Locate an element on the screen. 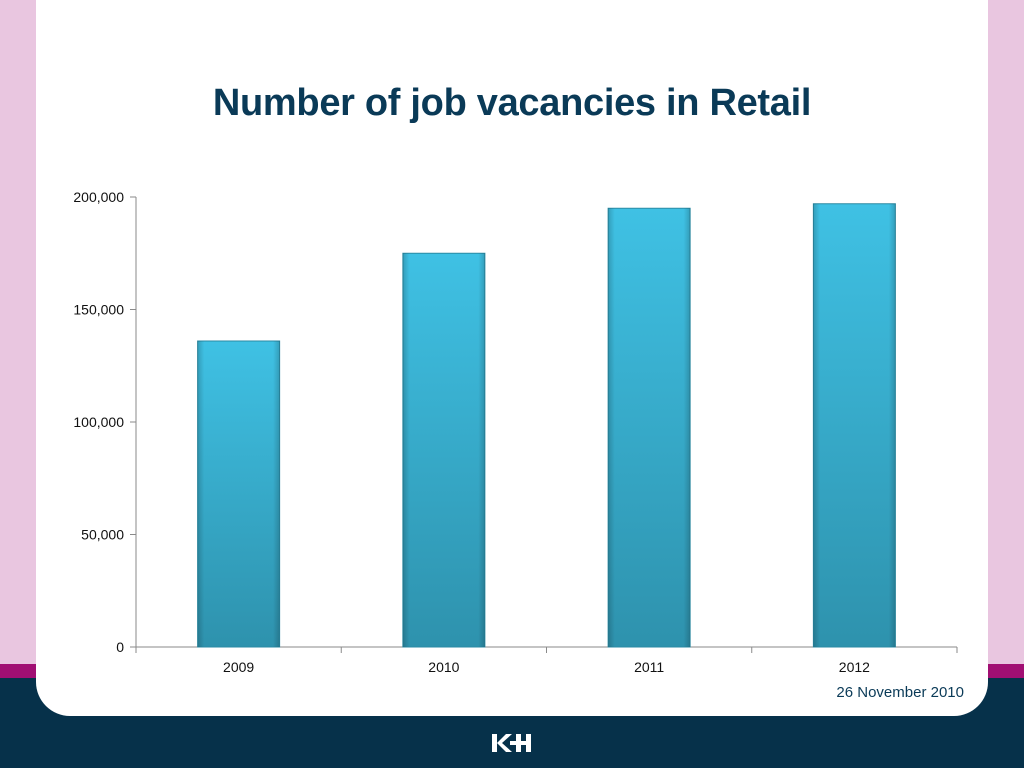  y-tick-label: 100,000 is located at coordinates (98, 422).